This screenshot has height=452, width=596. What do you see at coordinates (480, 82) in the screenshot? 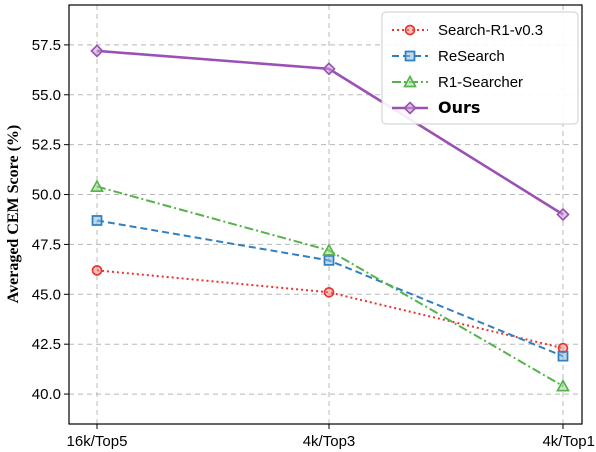
I see `legend-label: R1-Searcher` at bounding box center [480, 82].